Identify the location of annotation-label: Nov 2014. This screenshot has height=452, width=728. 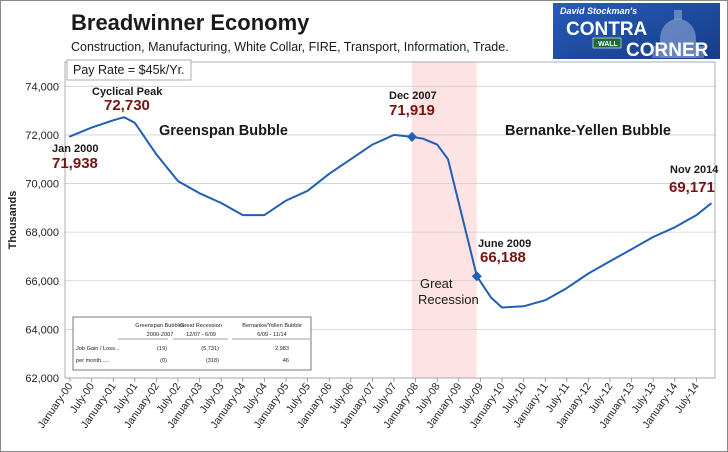
(694, 170).